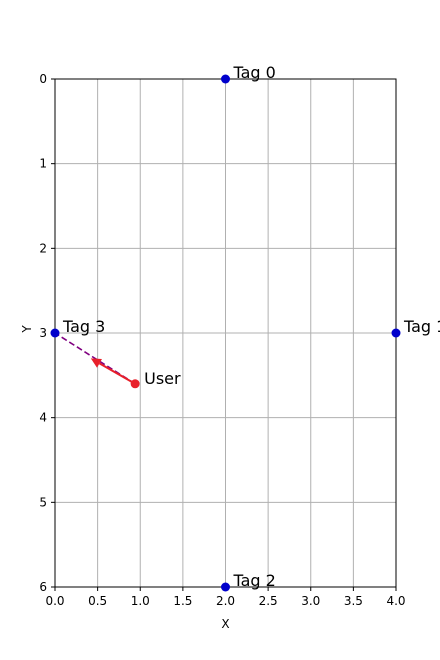 The height and width of the screenshot is (660, 440). Describe the element at coordinates (96, 363) in the screenshot. I see `heading-arrow-head` at that location.